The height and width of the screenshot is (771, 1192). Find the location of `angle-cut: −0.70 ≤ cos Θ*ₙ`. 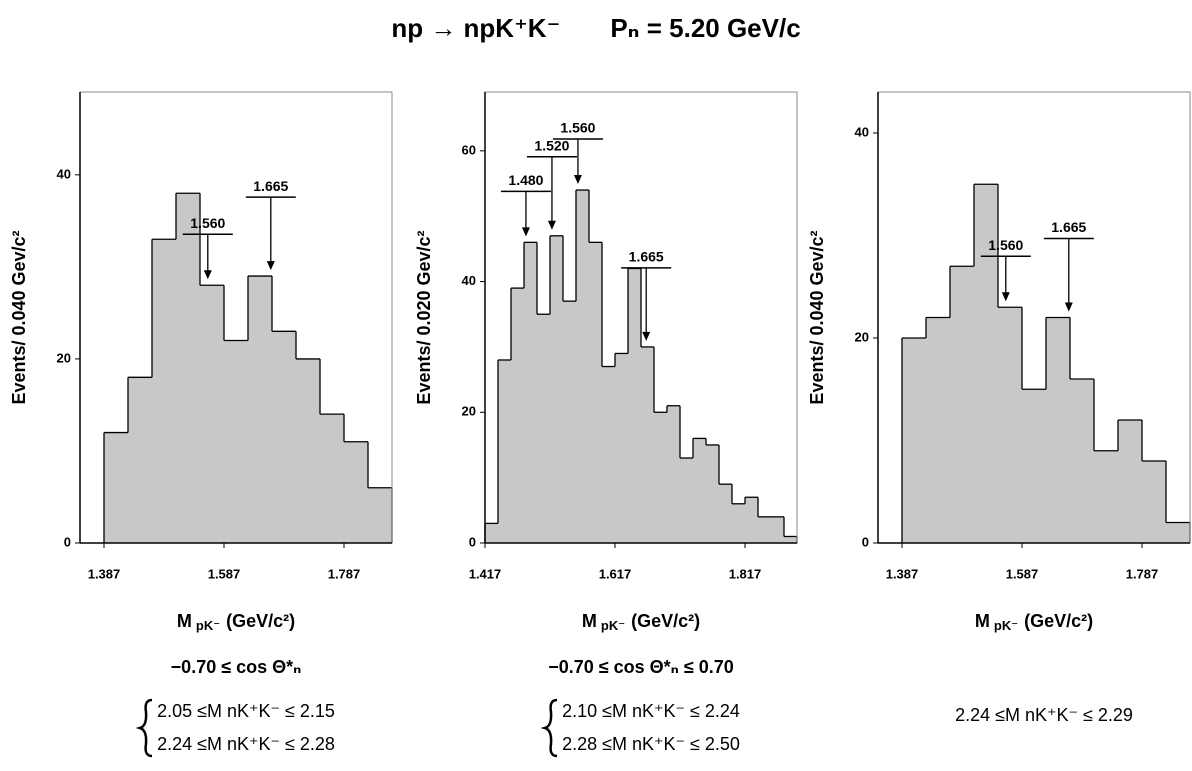

angle-cut: −0.70 ≤ cos Θ*ₙ is located at coordinates (236, 667).